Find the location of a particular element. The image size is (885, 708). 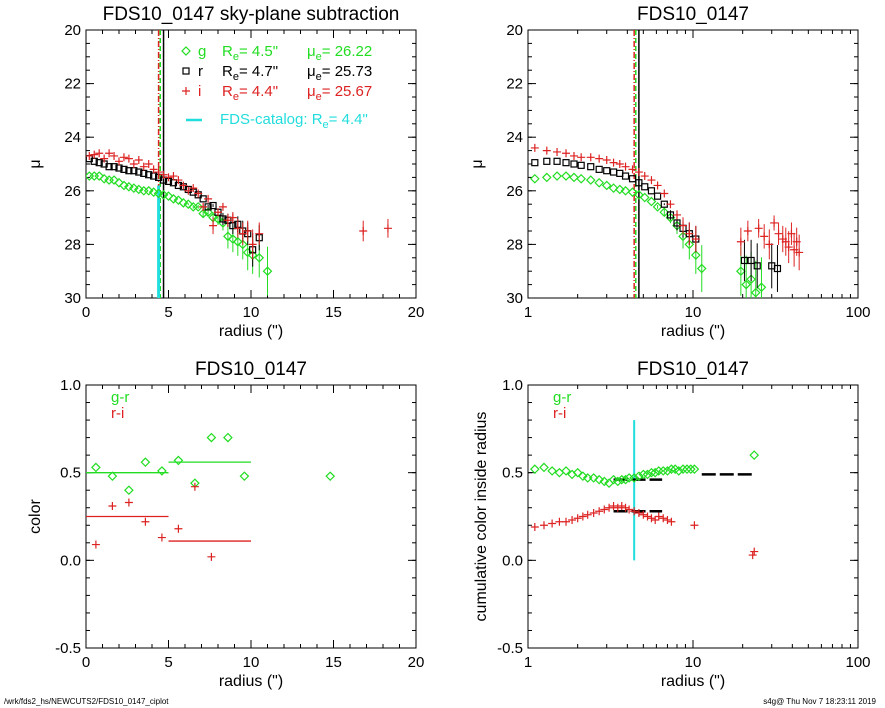

legend-re-i: Re= 4.4" is located at coordinates (250, 93).